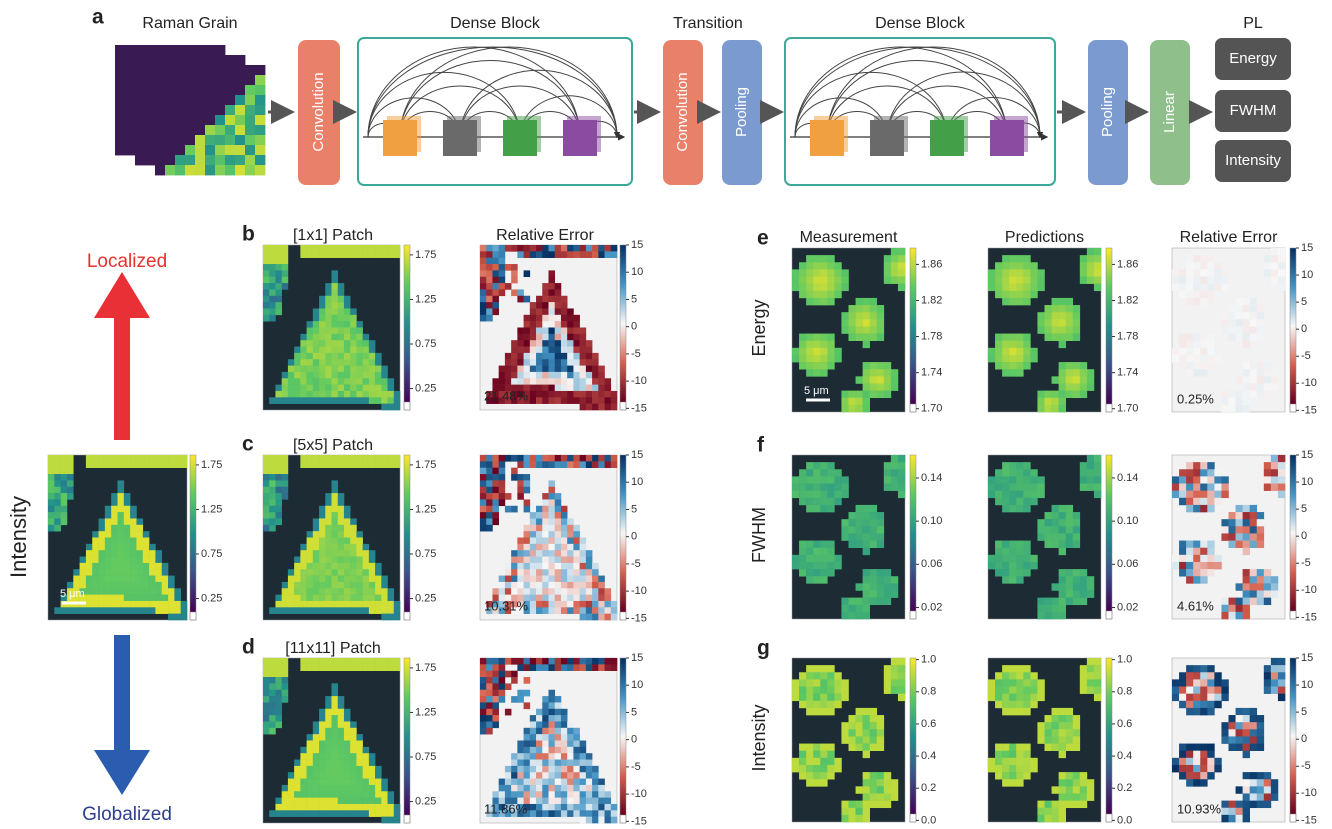  I want to click on output-label: Energy, so click(1253, 58).